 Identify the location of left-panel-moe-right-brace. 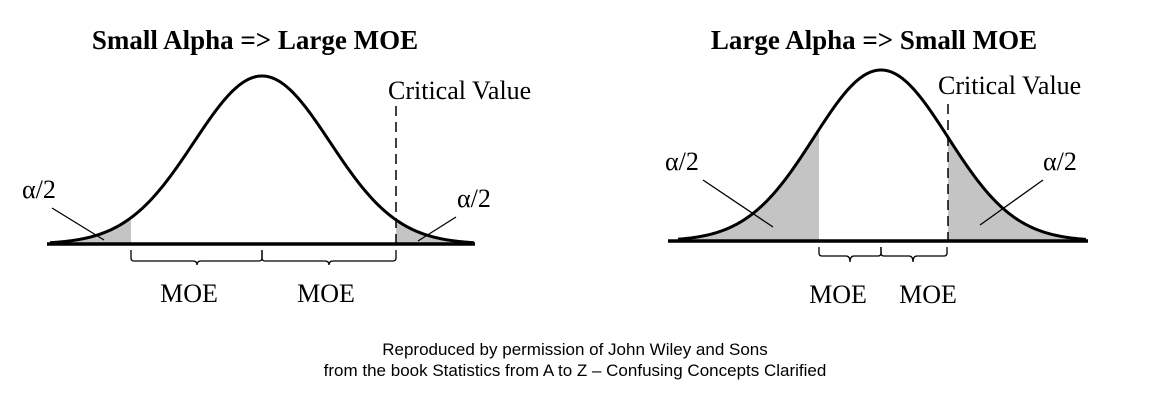
(329, 258).